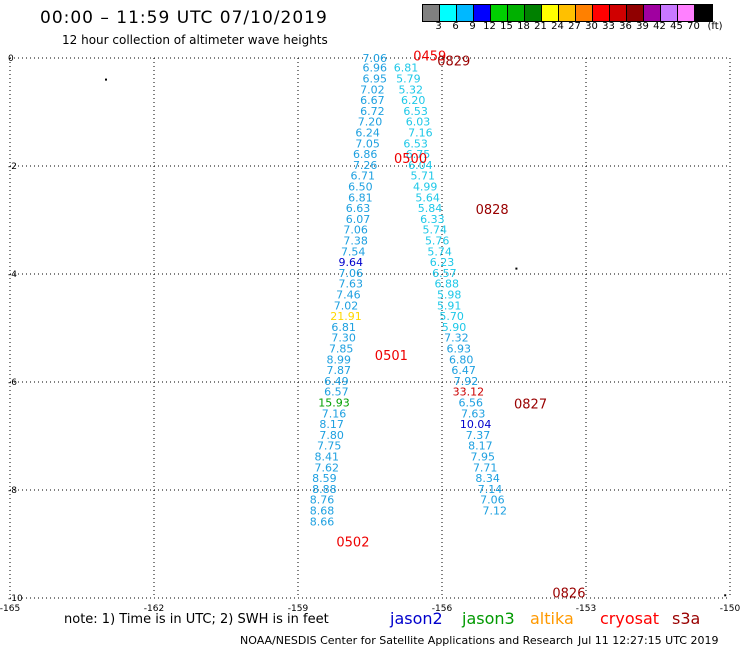 The width and height of the screenshot is (740, 650). Describe the element at coordinates (608, 26) in the screenshot. I see `legend-label: 33` at that location.